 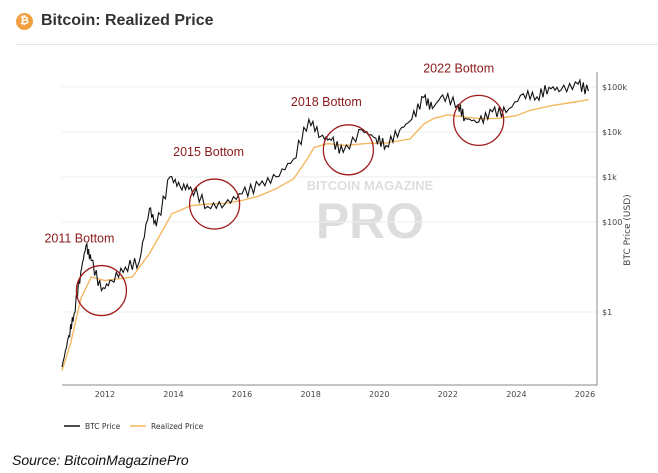 What do you see at coordinates (612, 132) in the screenshot?
I see `y-tick-label: $10k` at bounding box center [612, 132].